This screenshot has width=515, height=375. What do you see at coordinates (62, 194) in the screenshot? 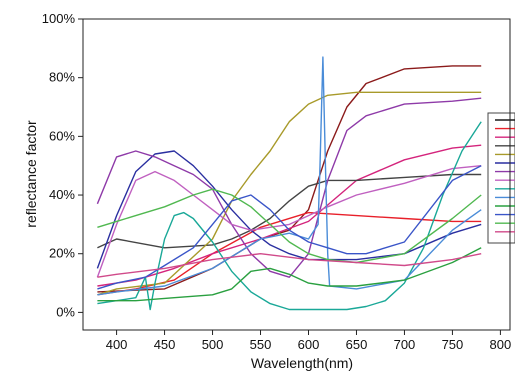
I see `y-tick-label: 40%` at bounding box center [62, 194].